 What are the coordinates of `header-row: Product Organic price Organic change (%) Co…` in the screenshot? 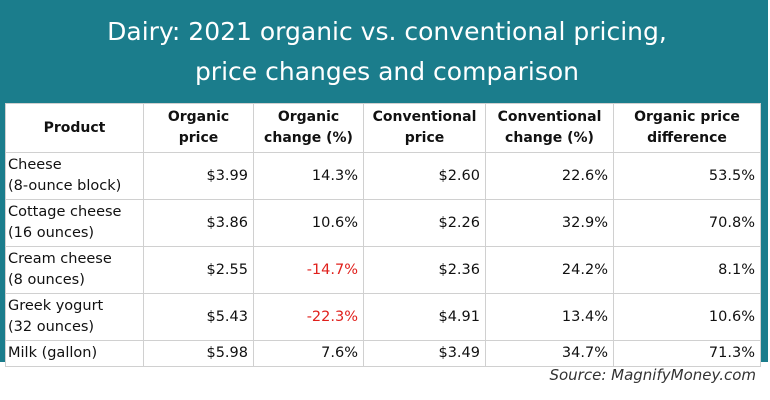 It's located at (383, 128).